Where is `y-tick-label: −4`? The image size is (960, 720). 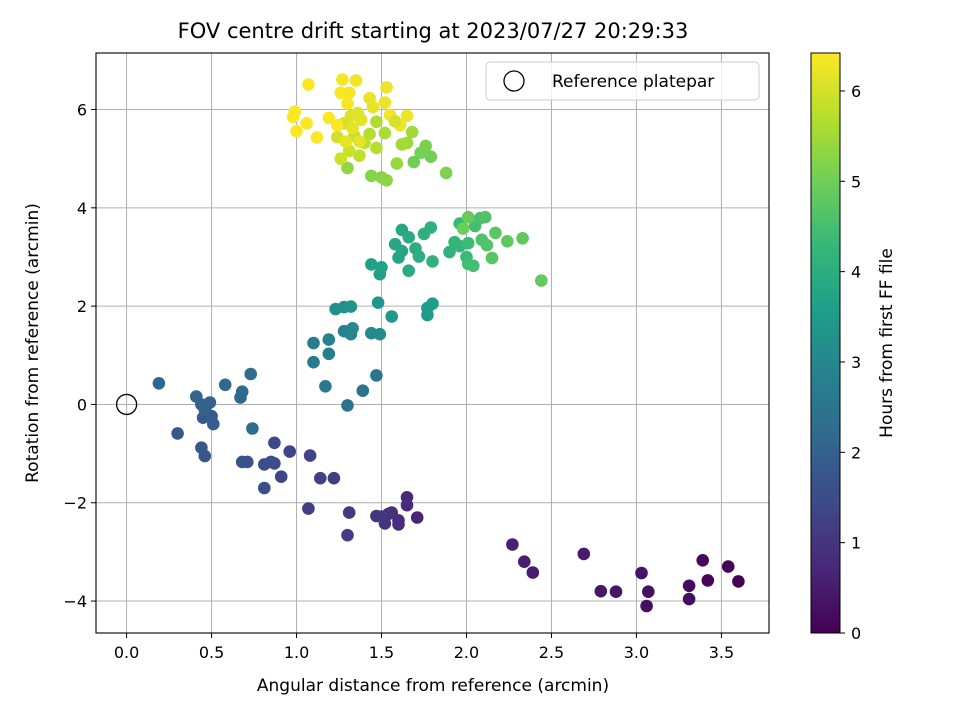 y-tick-label: −4 is located at coordinates (75, 601).